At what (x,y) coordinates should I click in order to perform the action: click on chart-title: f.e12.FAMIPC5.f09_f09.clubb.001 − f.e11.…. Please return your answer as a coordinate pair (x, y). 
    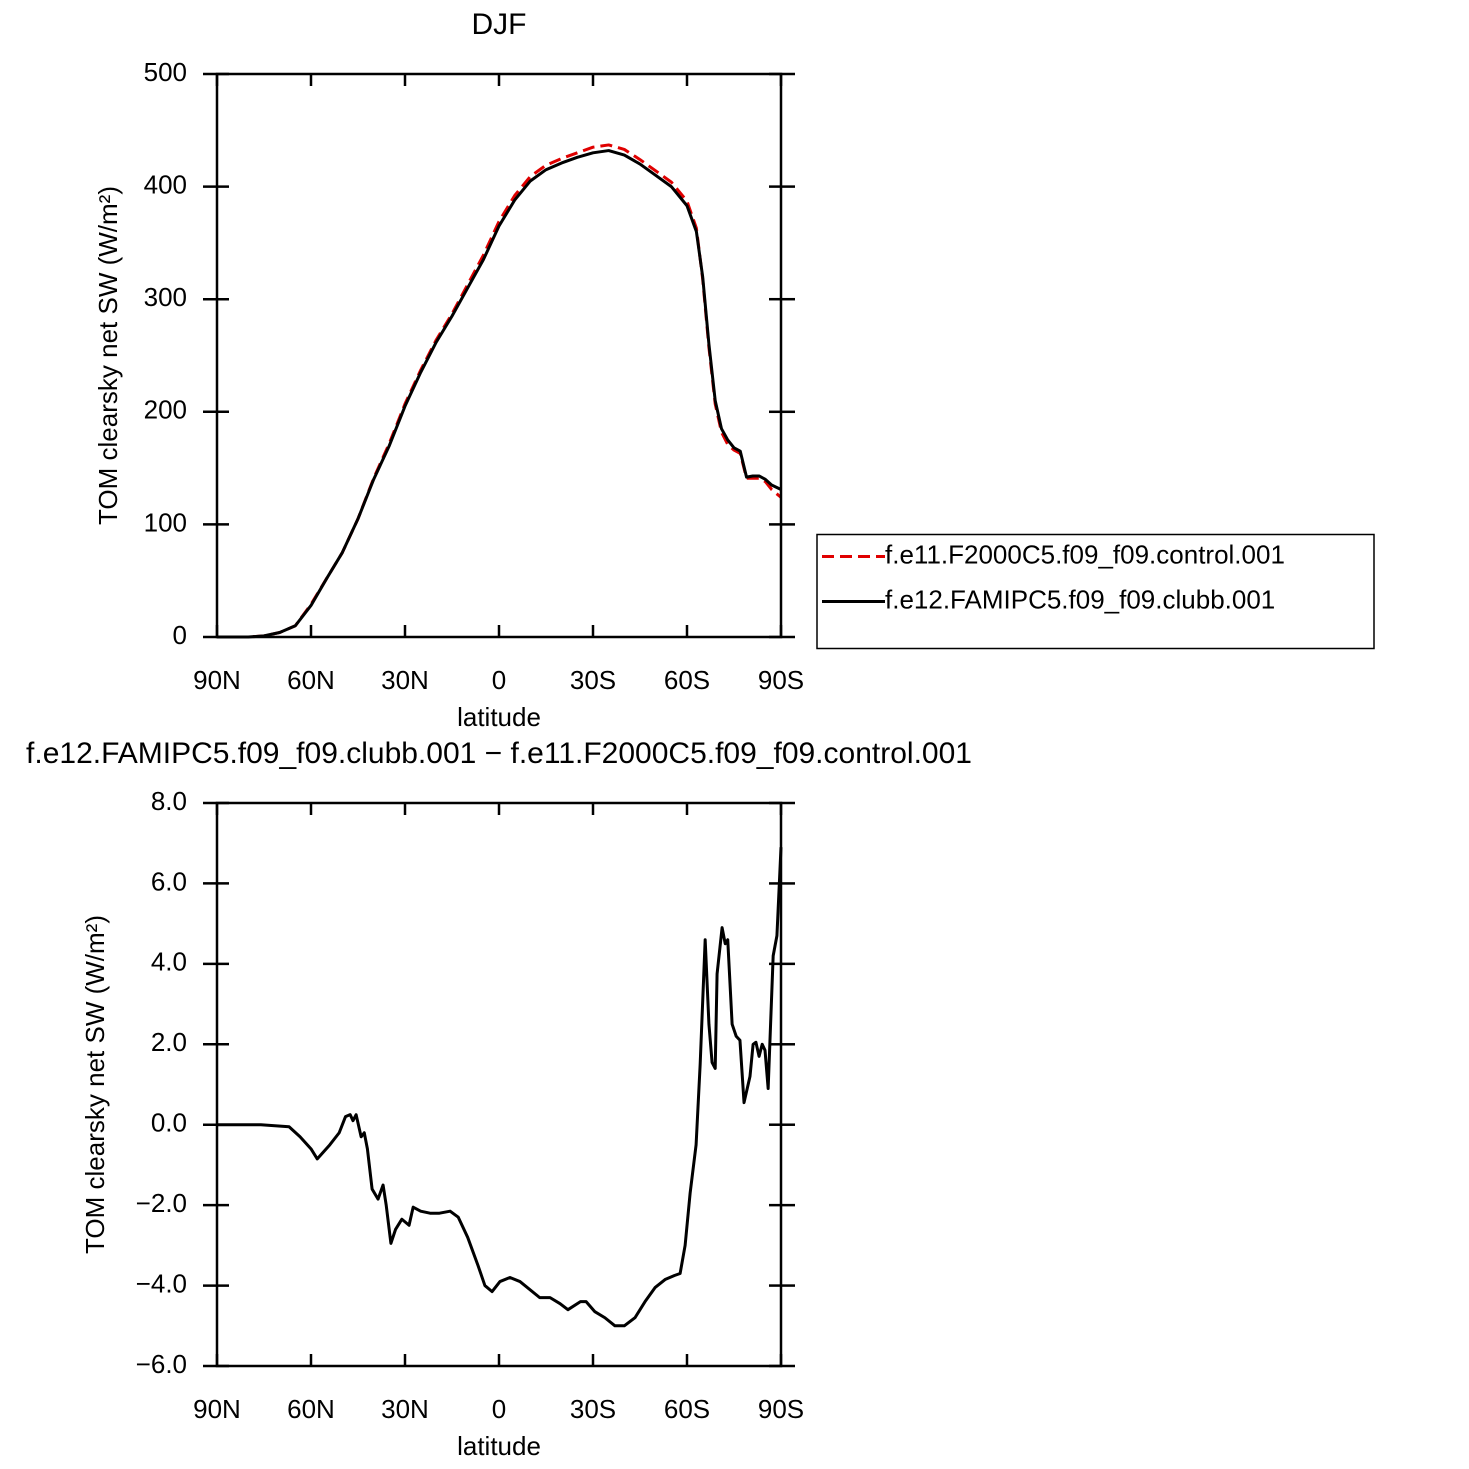
    Looking at the image, I should click on (499, 753).